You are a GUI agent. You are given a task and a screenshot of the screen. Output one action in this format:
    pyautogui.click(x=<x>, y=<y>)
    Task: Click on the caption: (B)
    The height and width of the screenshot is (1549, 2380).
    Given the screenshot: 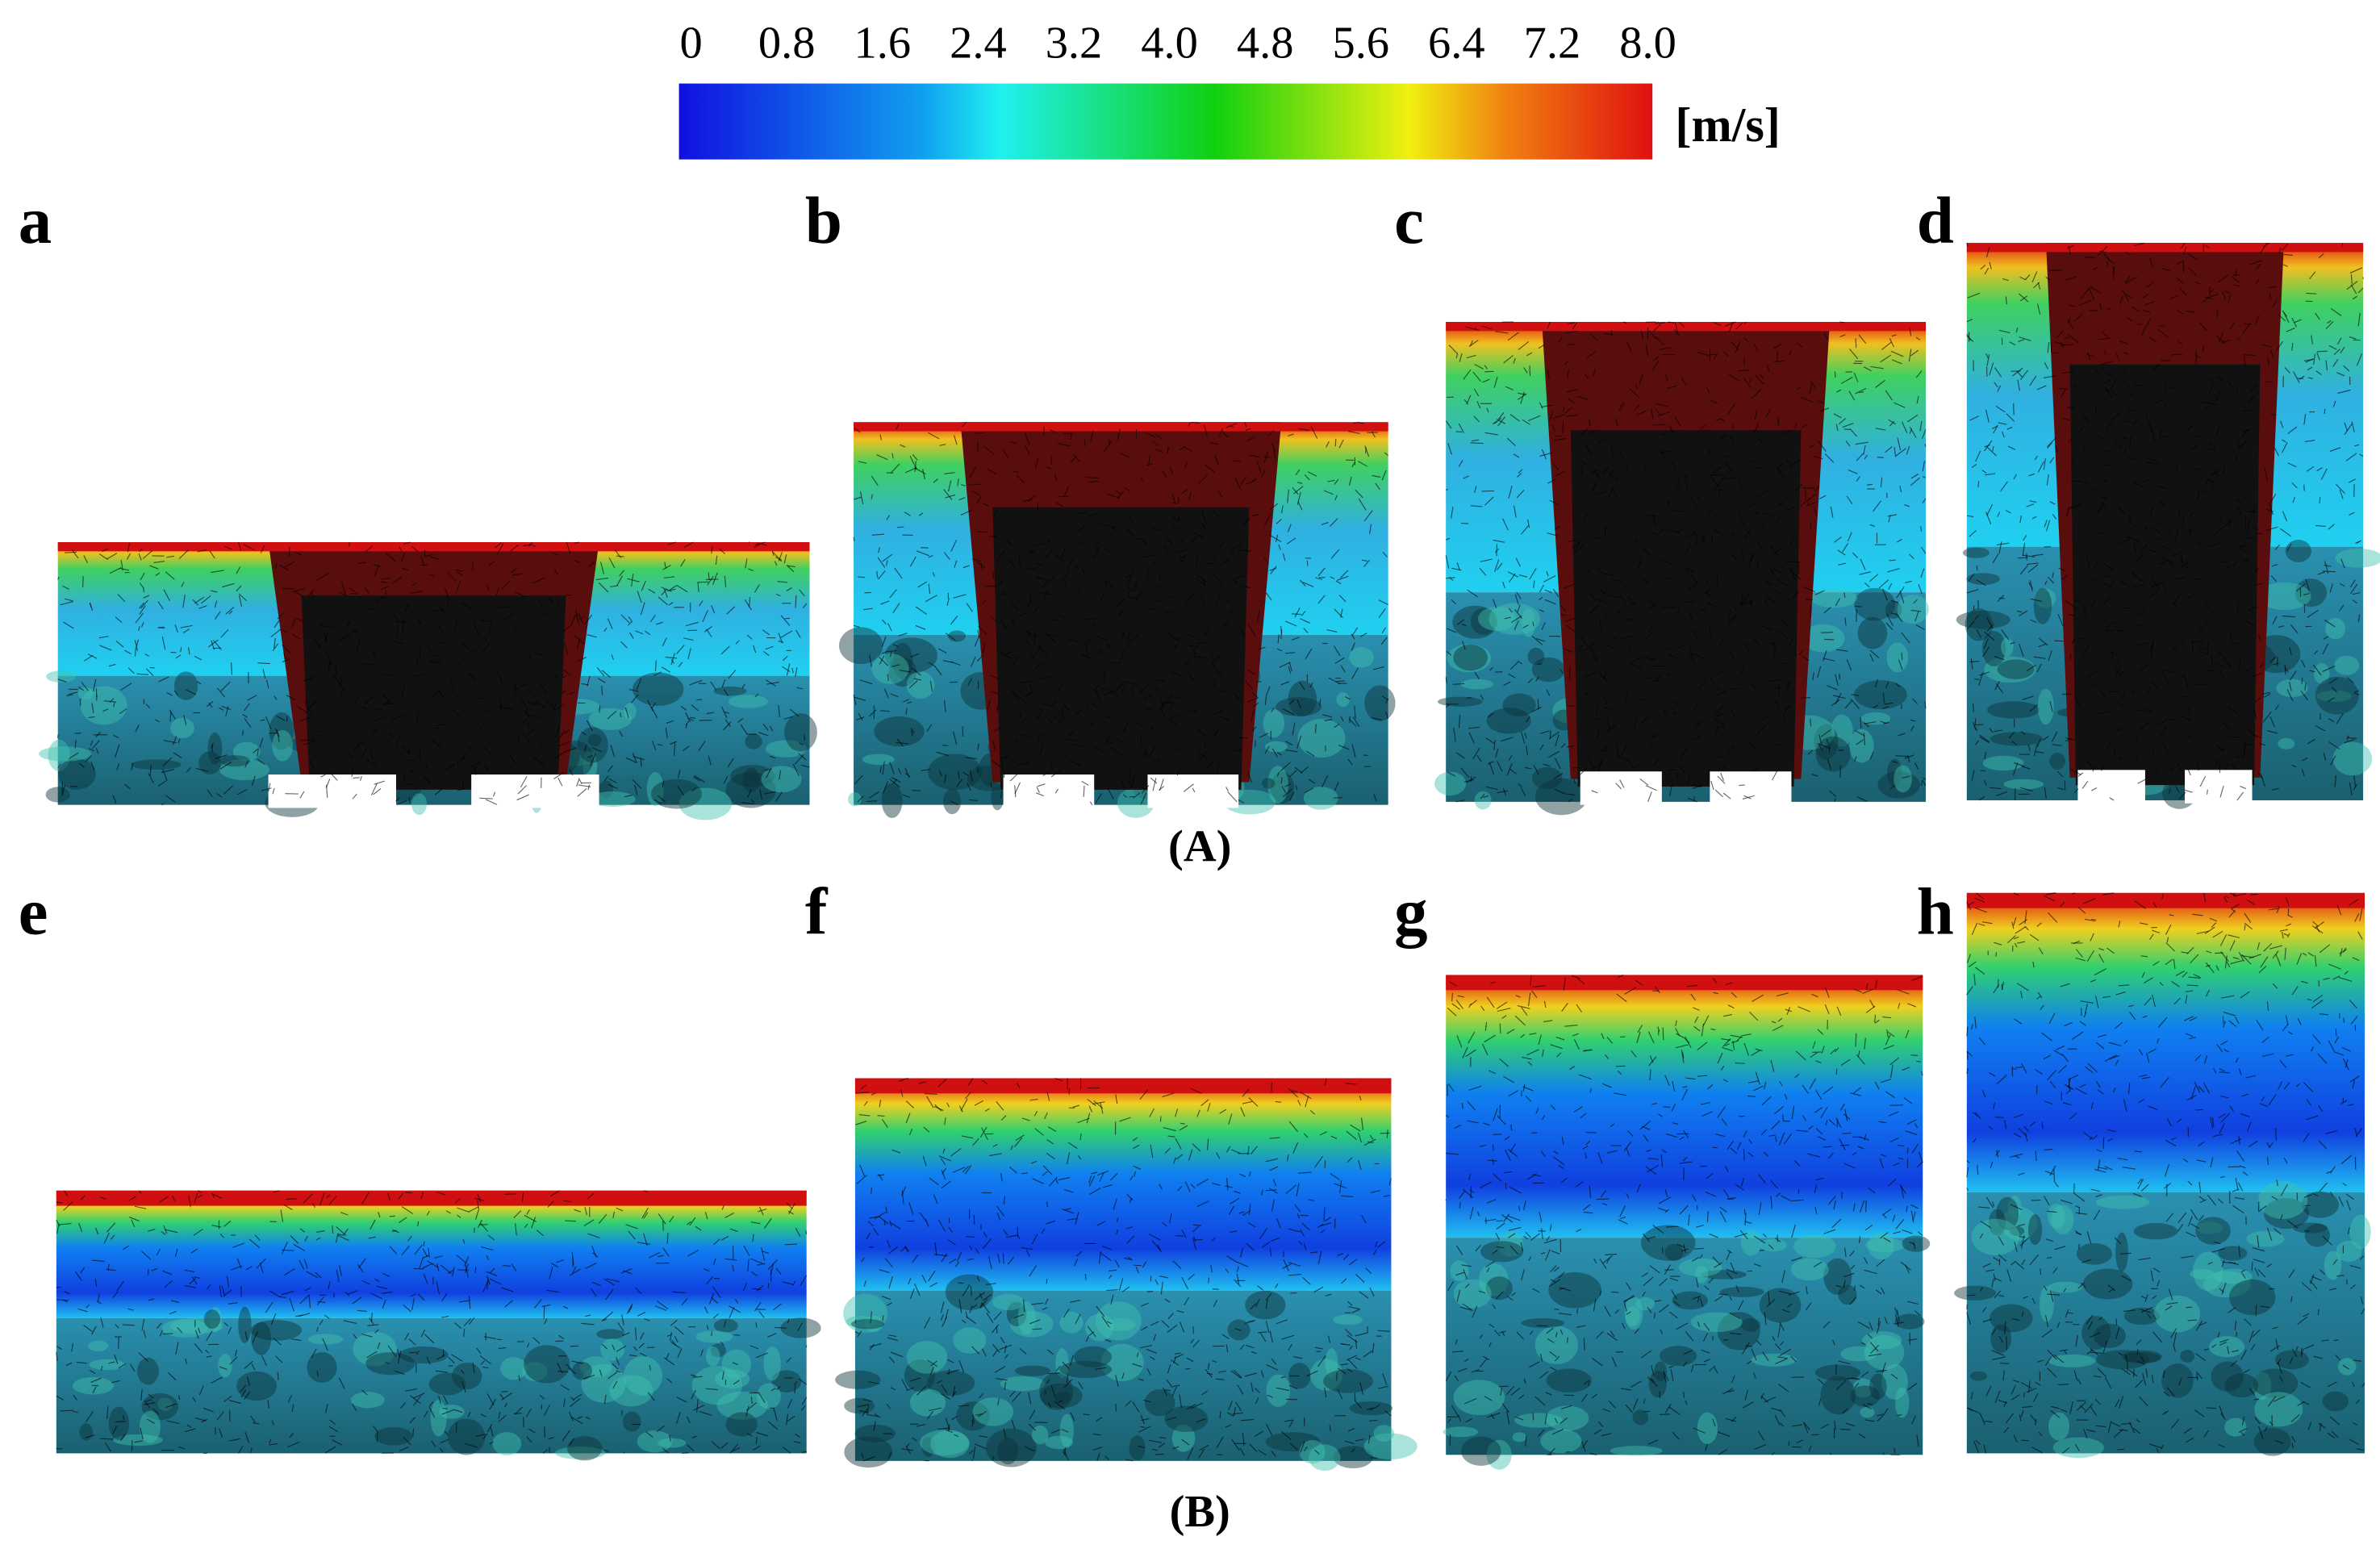 What is the action you would take?
    pyautogui.click(x=1200, y=1512)
    